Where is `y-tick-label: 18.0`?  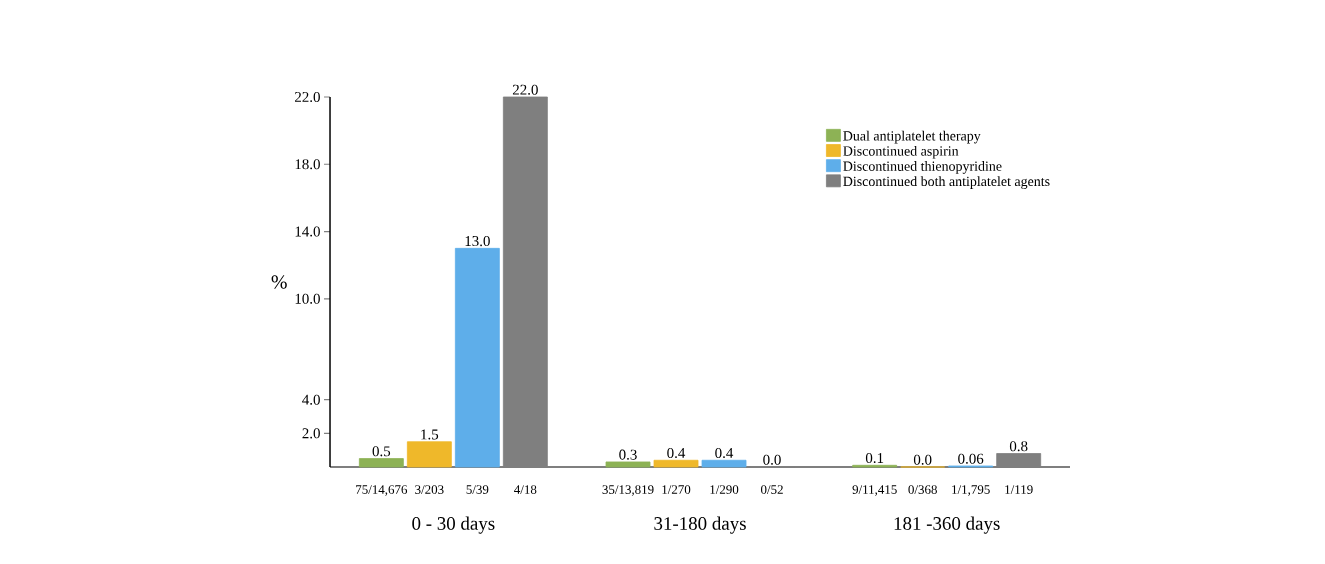
y-tick-label: 18.0 is located at coordinates (307, 164).